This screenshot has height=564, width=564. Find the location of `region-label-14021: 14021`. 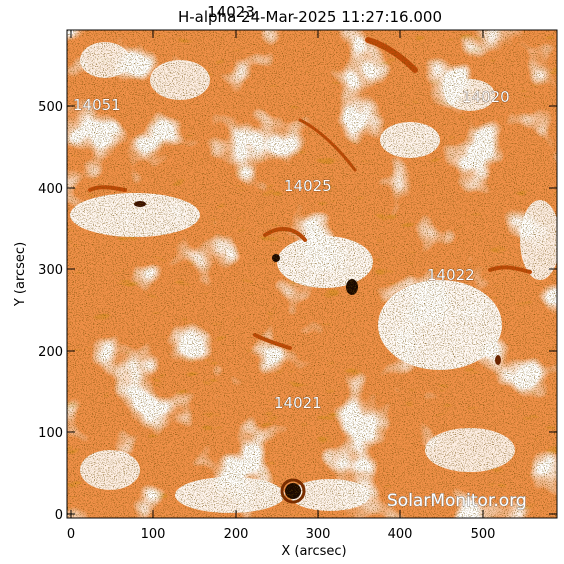

region-label-14021: 14021 is located at coordinates (298, 403).